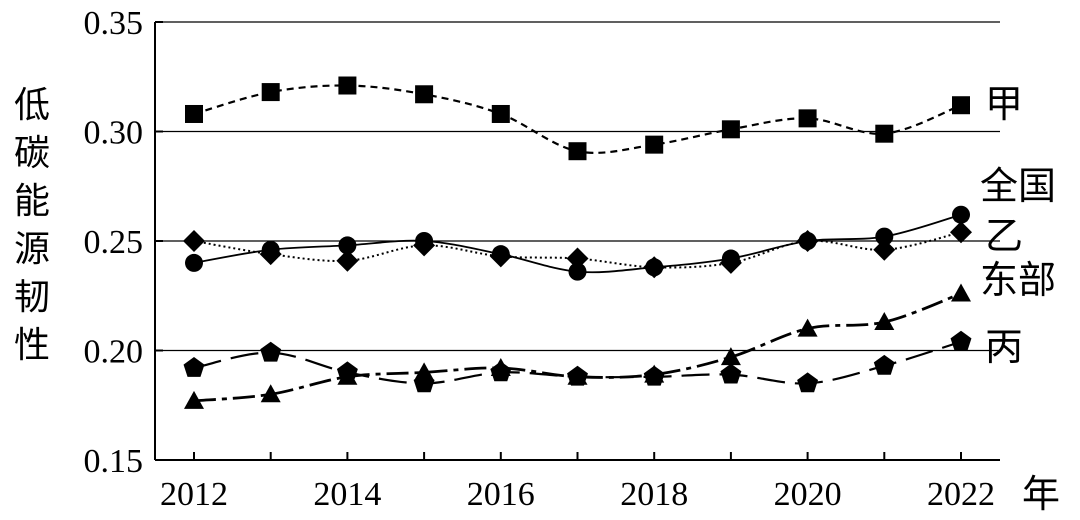  I want to click on y-axis-label-char: 韧, so click(32, 297).